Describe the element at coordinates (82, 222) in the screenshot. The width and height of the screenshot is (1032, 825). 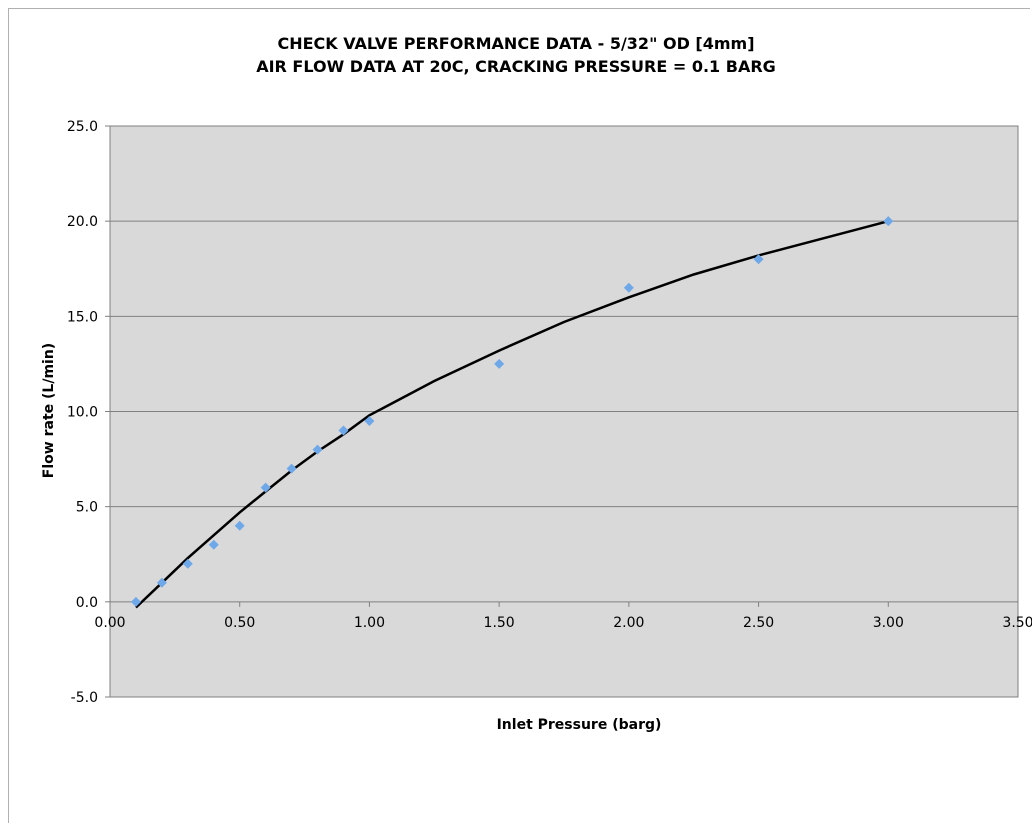
I see `y-tick-label: 20.0` at that location.